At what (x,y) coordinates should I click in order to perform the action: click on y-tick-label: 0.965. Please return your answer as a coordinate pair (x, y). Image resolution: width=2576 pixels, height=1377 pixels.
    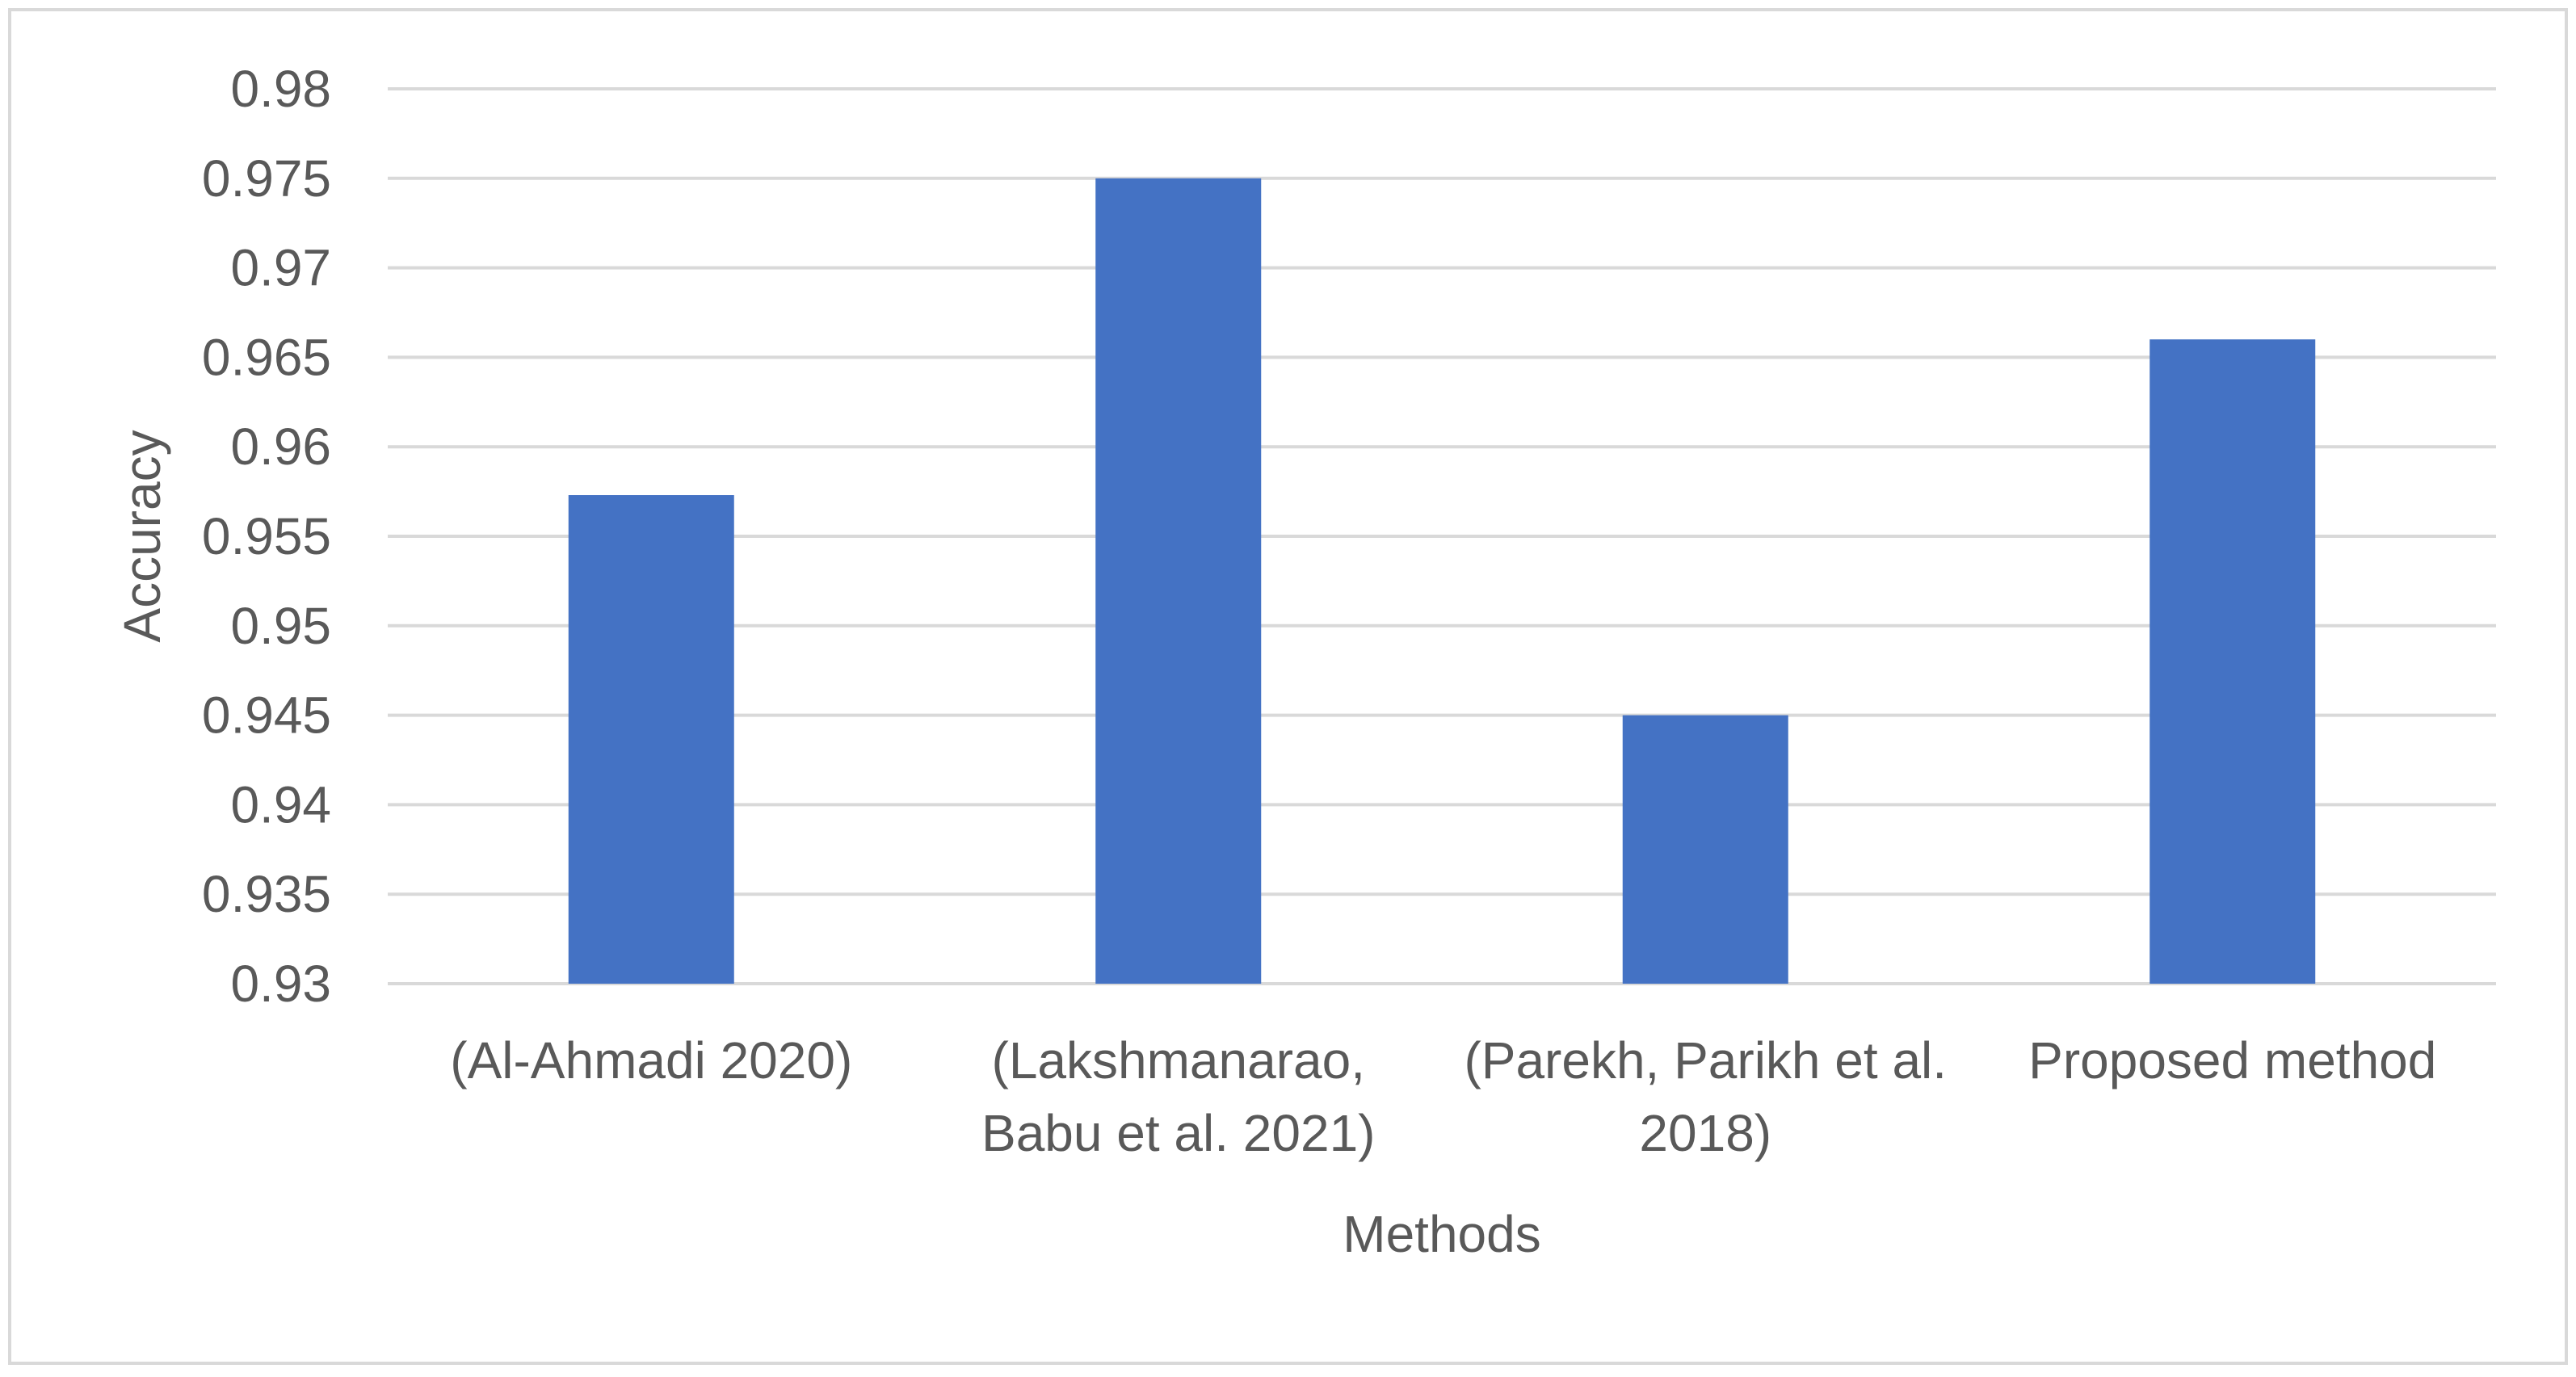
    Looking at the image, I should click on (266, 357).